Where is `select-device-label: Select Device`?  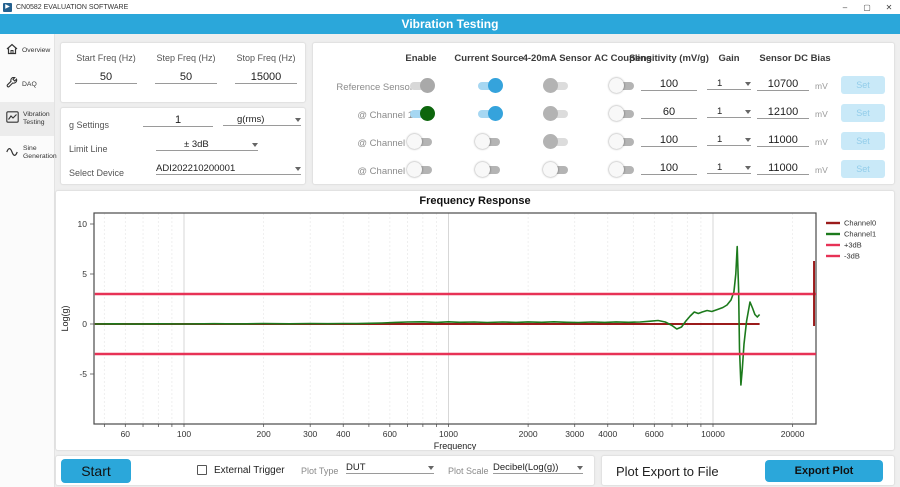 select-device-label: Select Device is located at coordinates (97, 173).